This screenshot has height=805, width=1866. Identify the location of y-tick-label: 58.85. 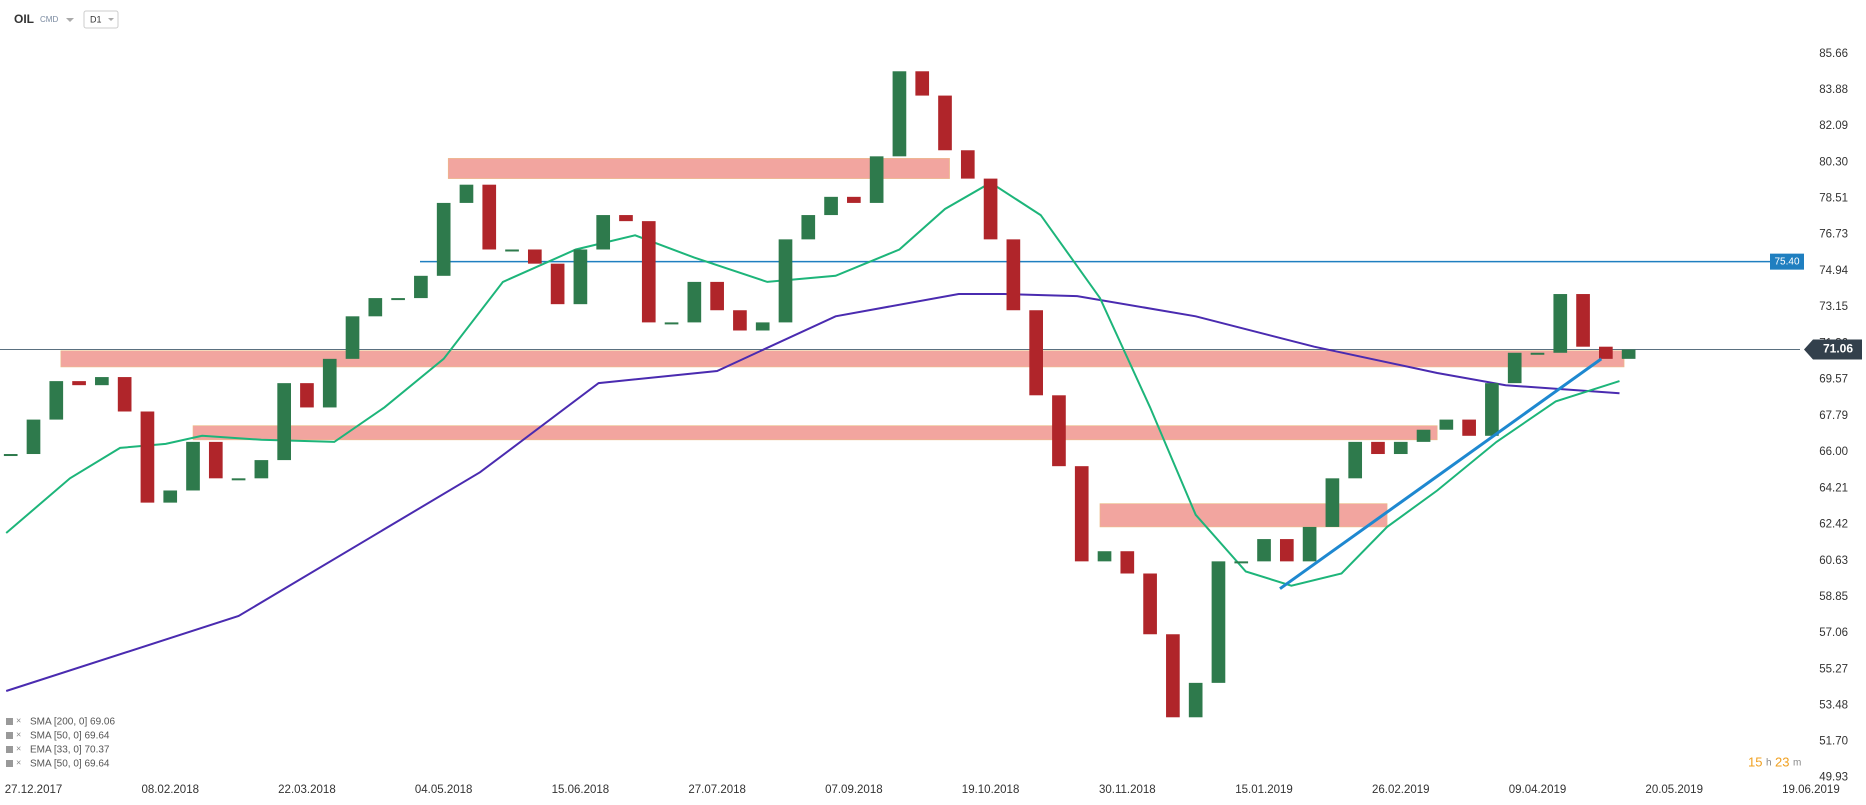
(1833, 597).